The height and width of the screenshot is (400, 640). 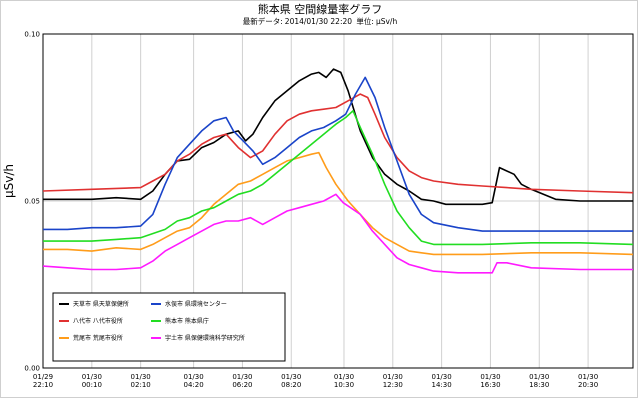 I want to click on x-tick-label-time: 20:30, so click(x=588, y=385).